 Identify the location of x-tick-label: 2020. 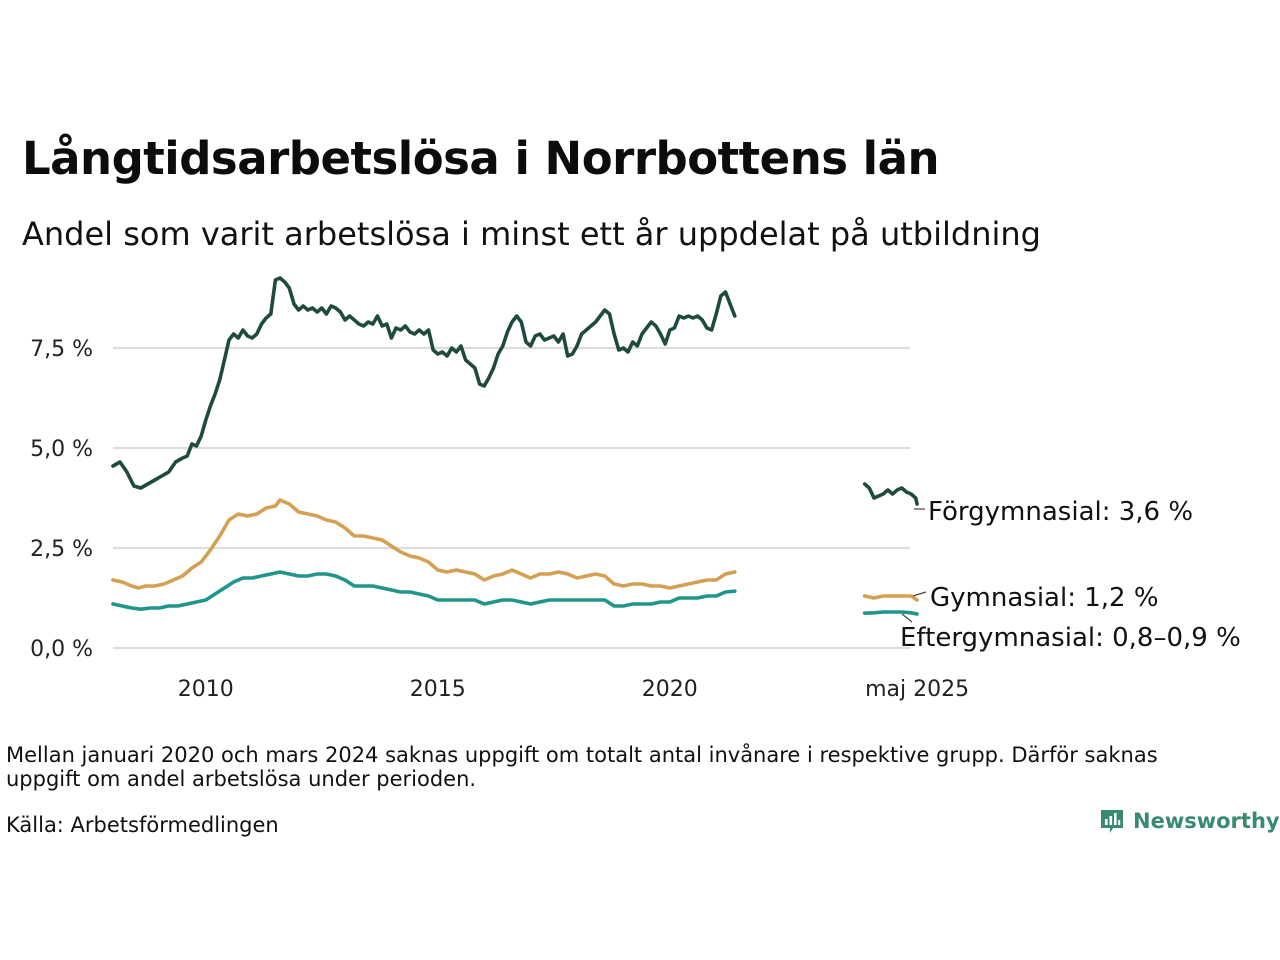
(670, 689).